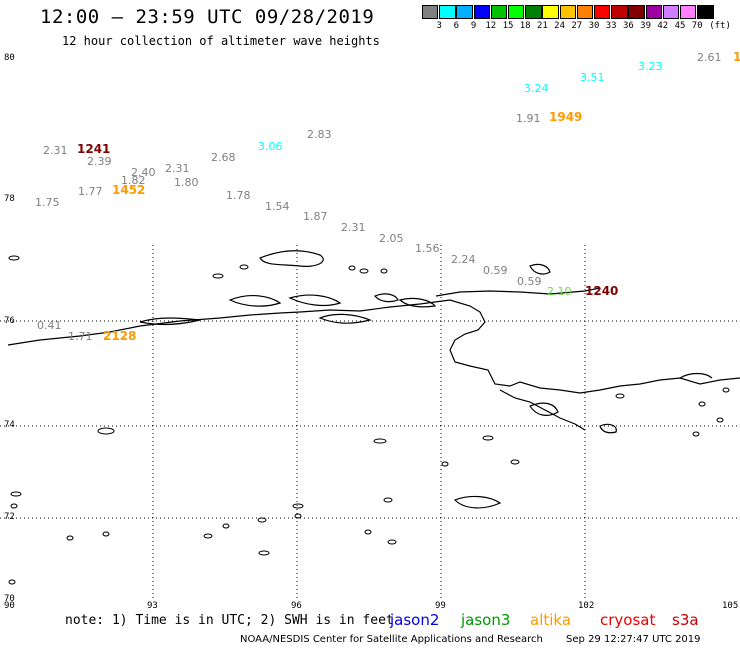  Describe the element at coordinates (9, 606) in the screenshot. I see `lon-label-90: 90` at that location.